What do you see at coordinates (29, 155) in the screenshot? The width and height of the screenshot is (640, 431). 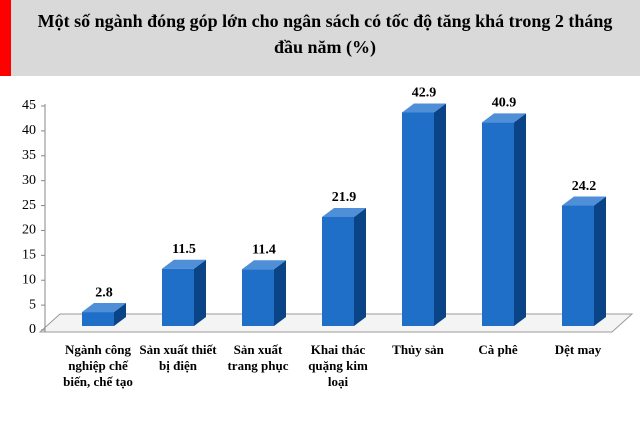 I see `y-tick-label: 35` at bounding box center [29, 155].